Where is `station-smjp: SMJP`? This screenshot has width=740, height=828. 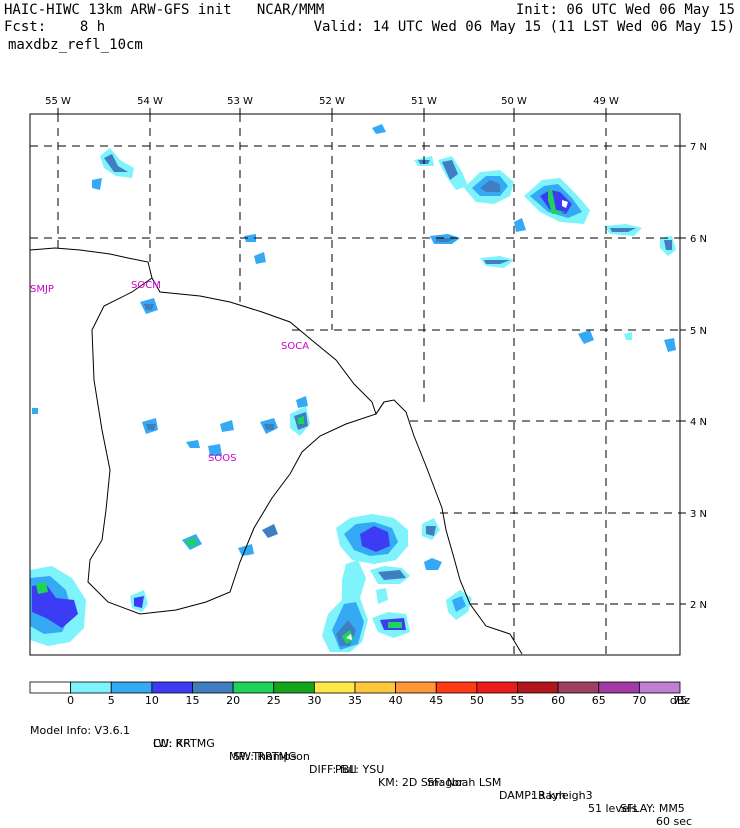 station-smjp: SMJP is located at coordinates (42, 289).